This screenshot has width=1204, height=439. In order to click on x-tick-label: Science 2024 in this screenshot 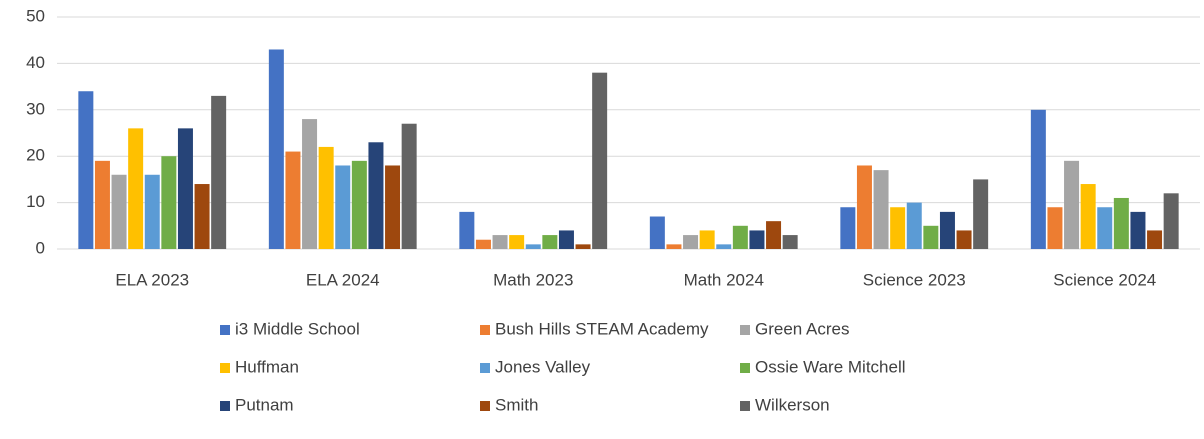, I will do `click(1104, 279)`.